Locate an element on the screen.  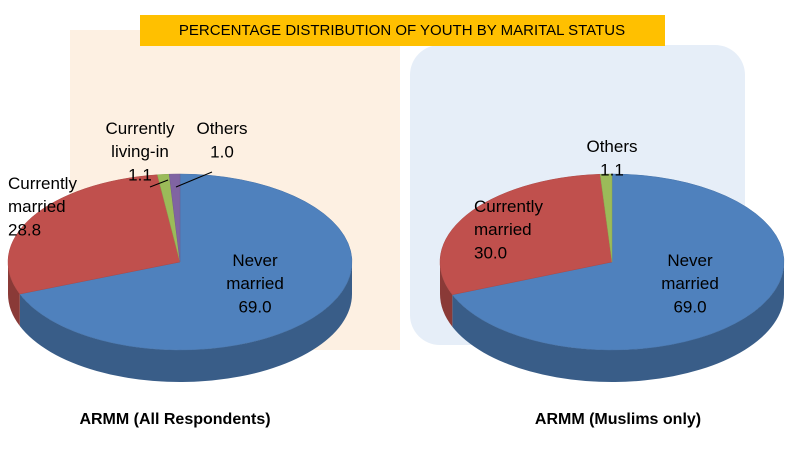
slice-label-line: living-in is located at coordinates (140, 151).